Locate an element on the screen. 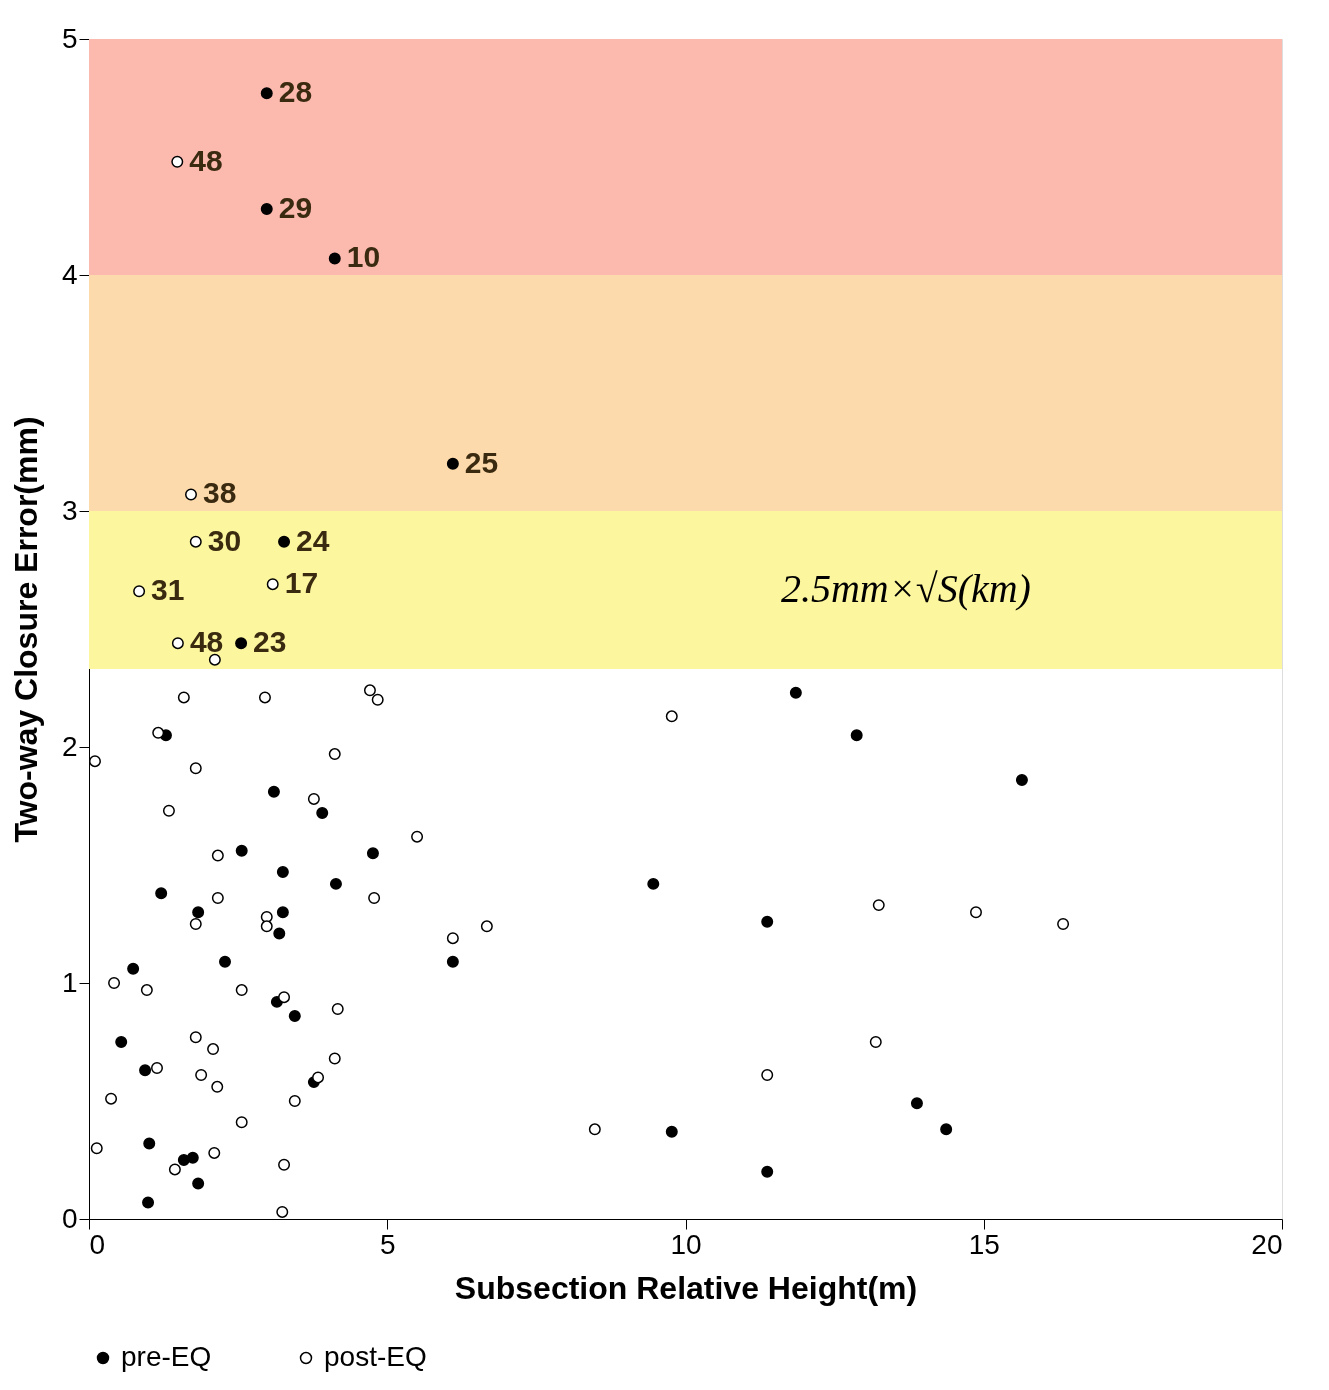 The image size is (1329, 1390). legend-label: pre-EQ is located at coordinates (166, 1356).